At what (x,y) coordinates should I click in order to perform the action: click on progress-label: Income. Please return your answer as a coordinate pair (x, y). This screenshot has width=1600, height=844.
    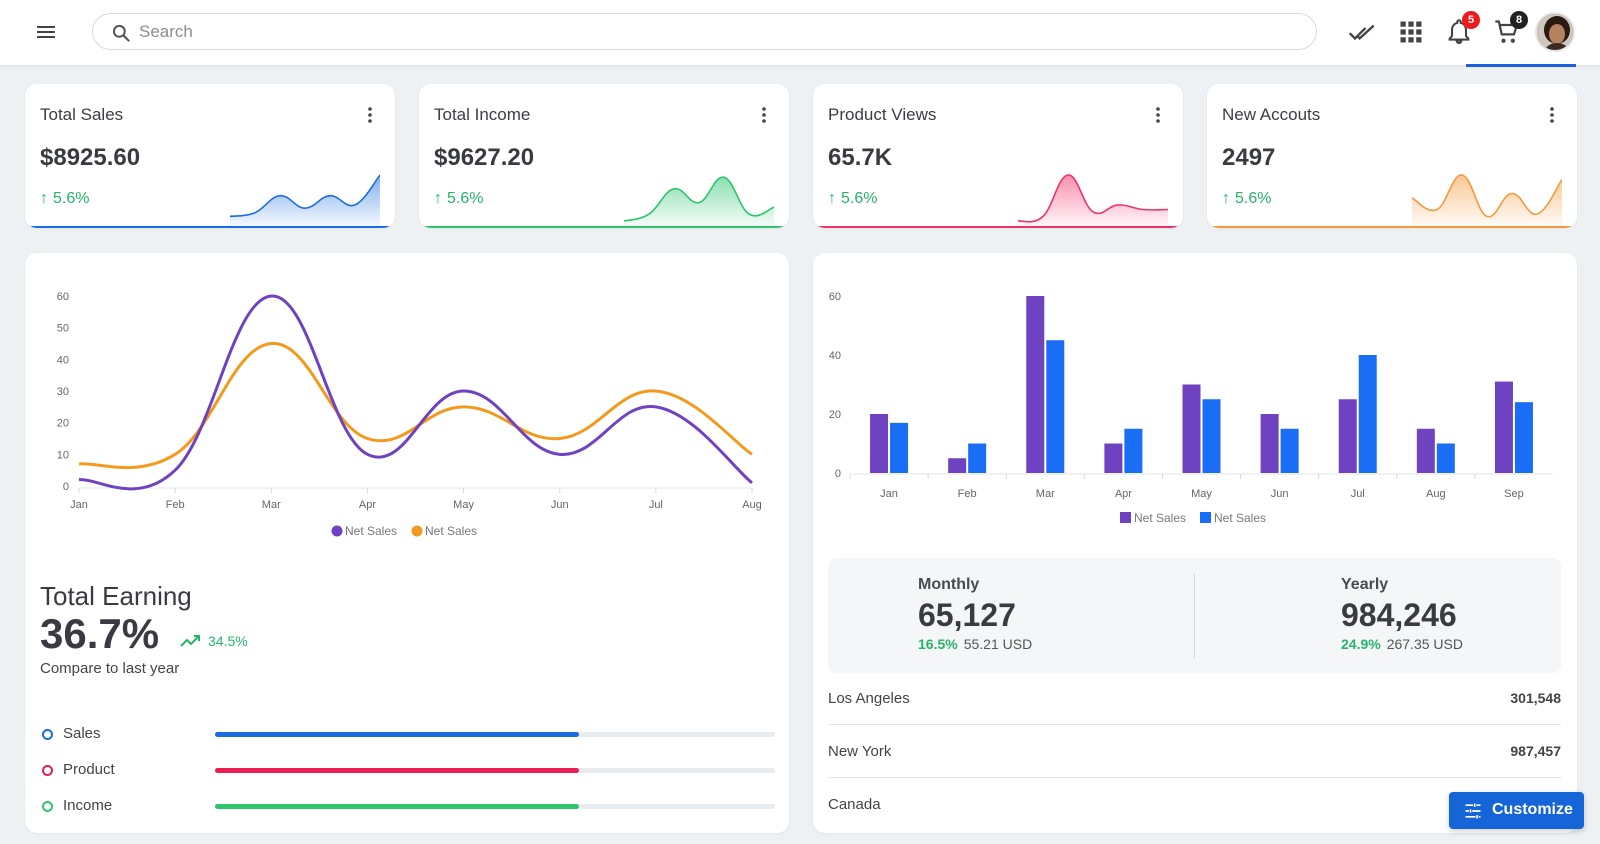
    Looking at the image, I should click on (88, 805).